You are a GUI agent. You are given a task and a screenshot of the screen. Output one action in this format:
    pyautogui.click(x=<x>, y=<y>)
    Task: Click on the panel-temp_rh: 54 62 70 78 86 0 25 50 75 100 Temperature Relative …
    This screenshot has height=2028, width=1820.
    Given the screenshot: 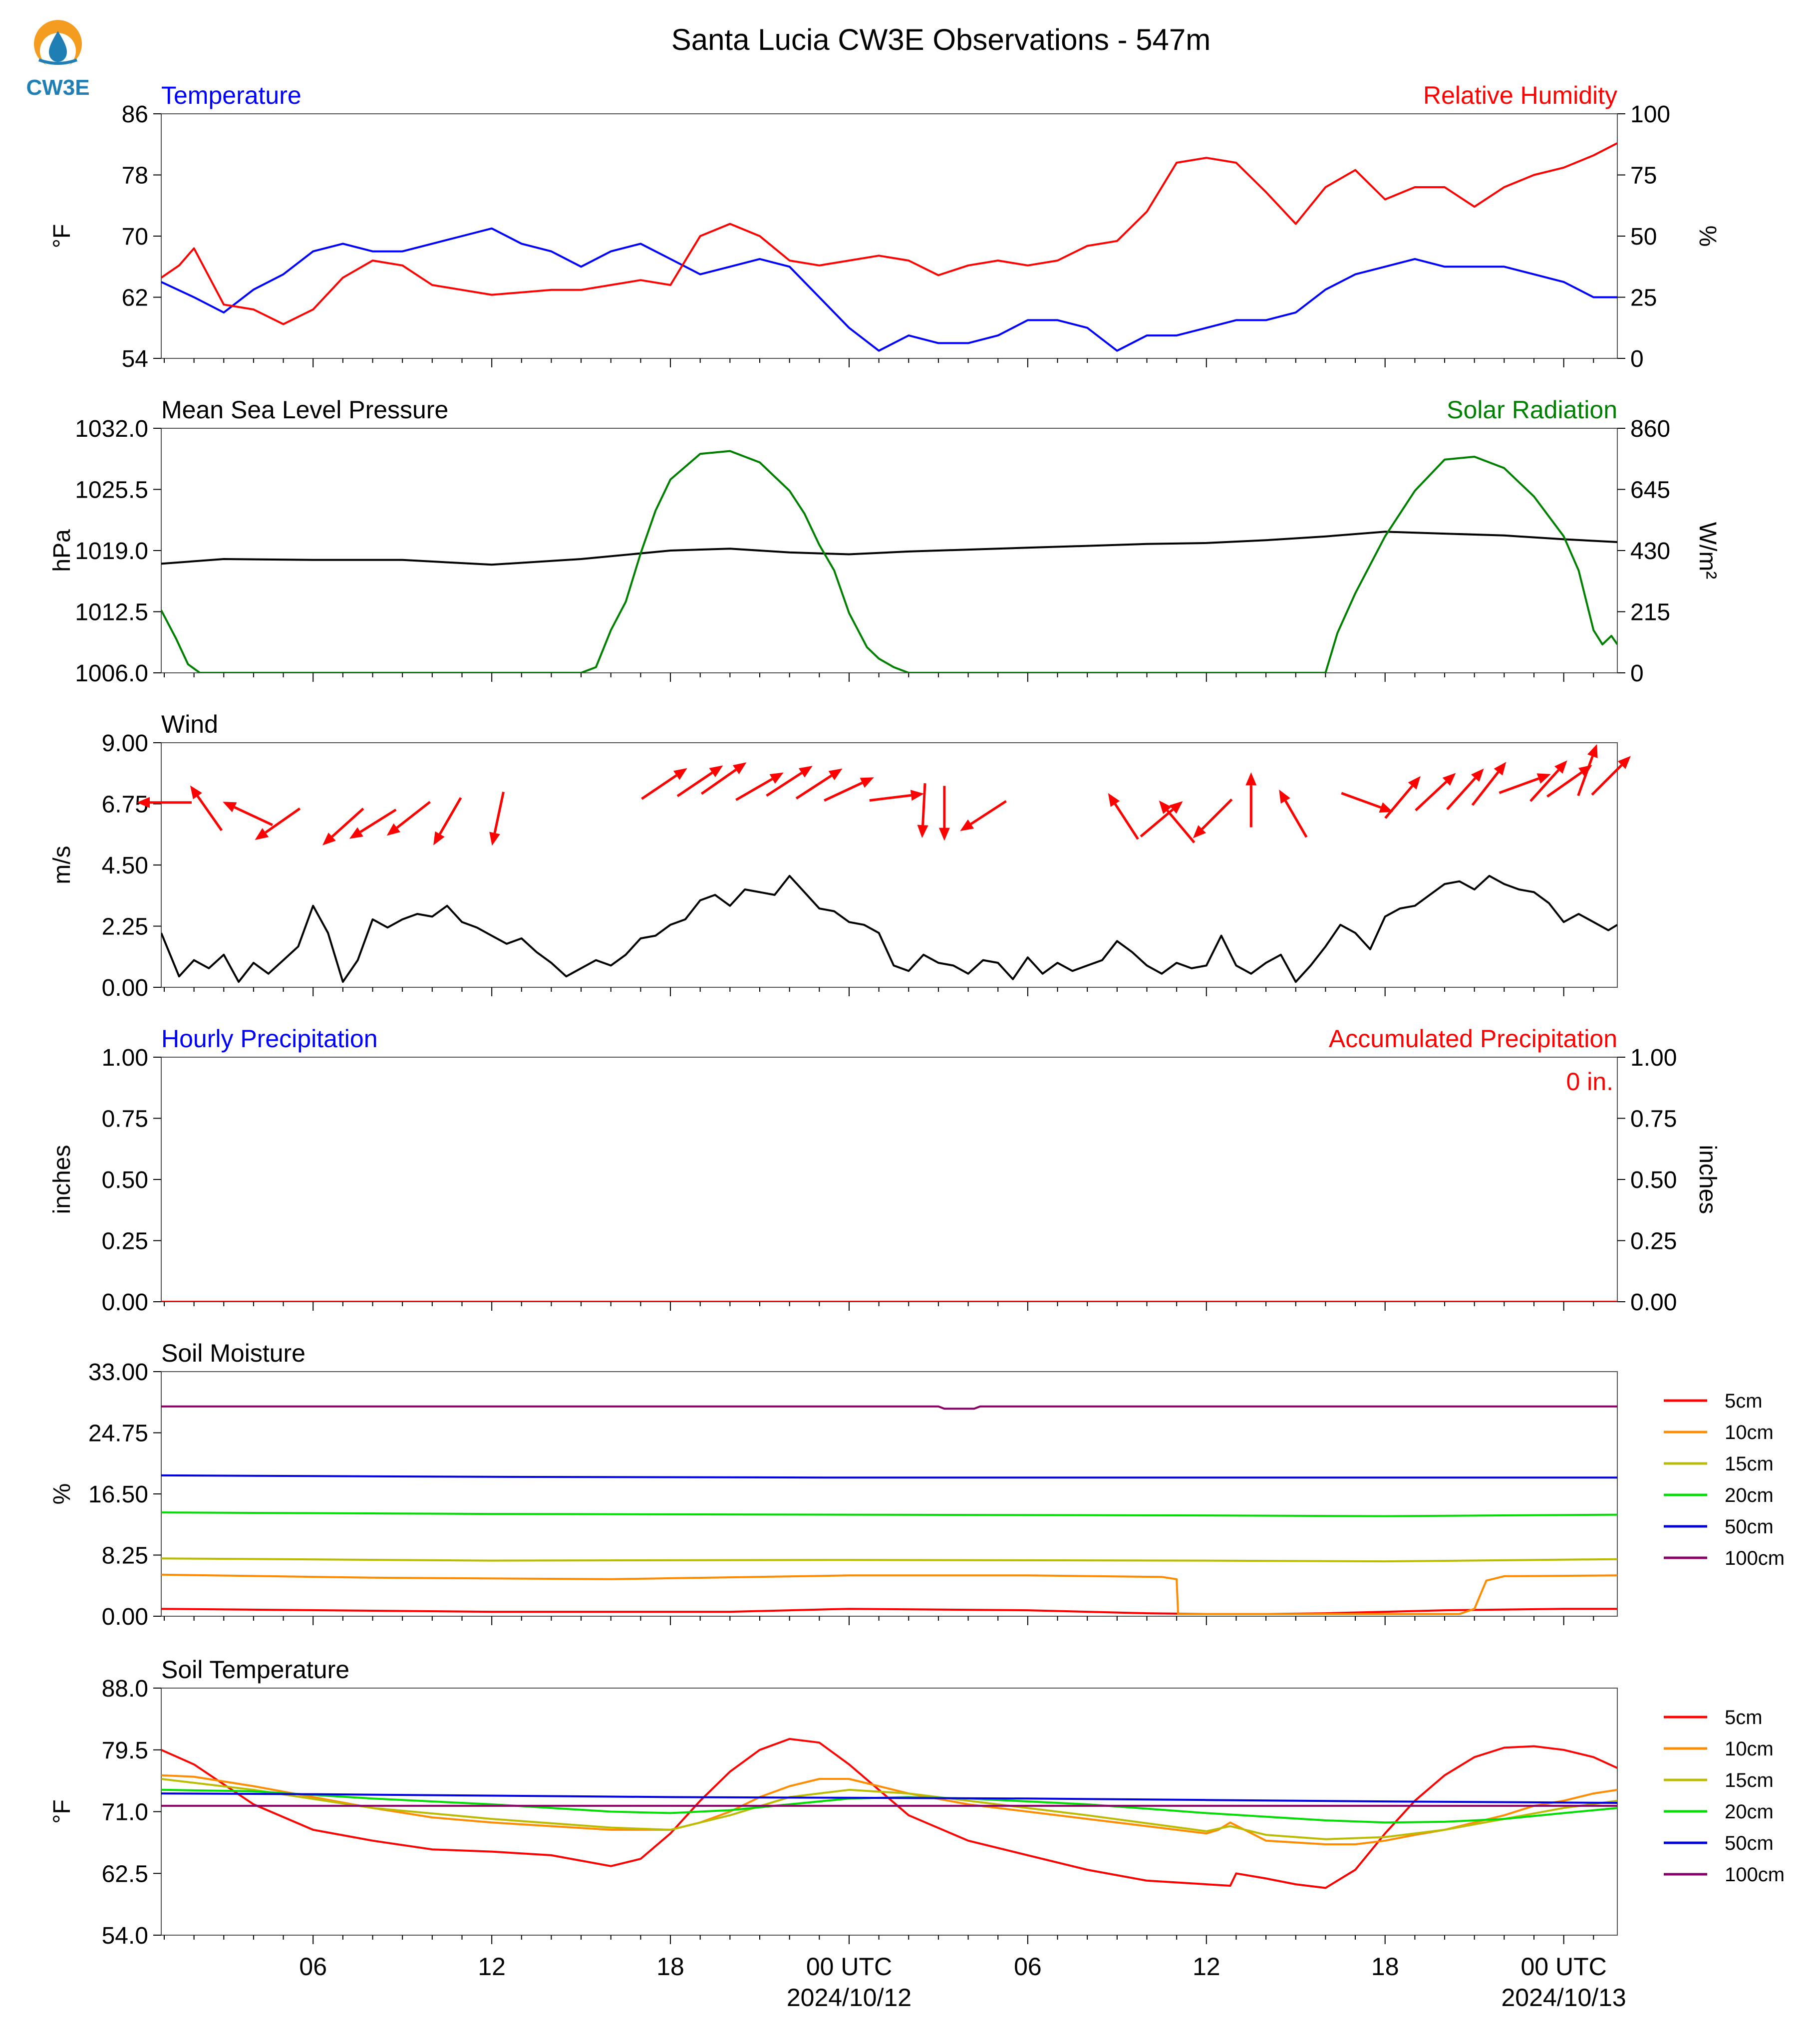 What is the action you would take?
    pyautogui.click(x=885, y=226)
    